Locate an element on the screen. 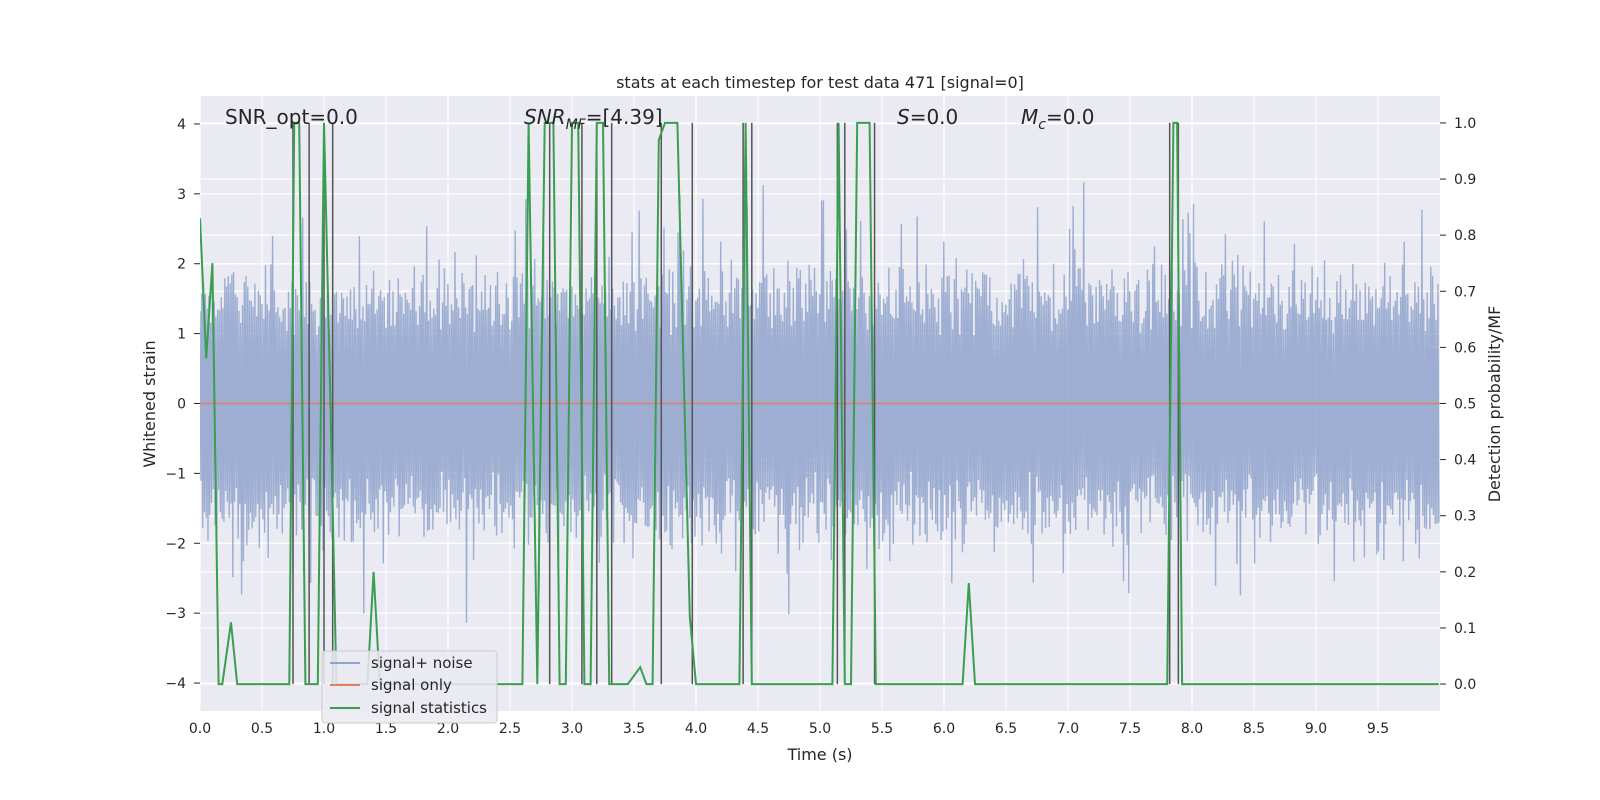 The image size is (1600, 800). y2-tick-label: 0.2 is located at coordinates (1465, 573).